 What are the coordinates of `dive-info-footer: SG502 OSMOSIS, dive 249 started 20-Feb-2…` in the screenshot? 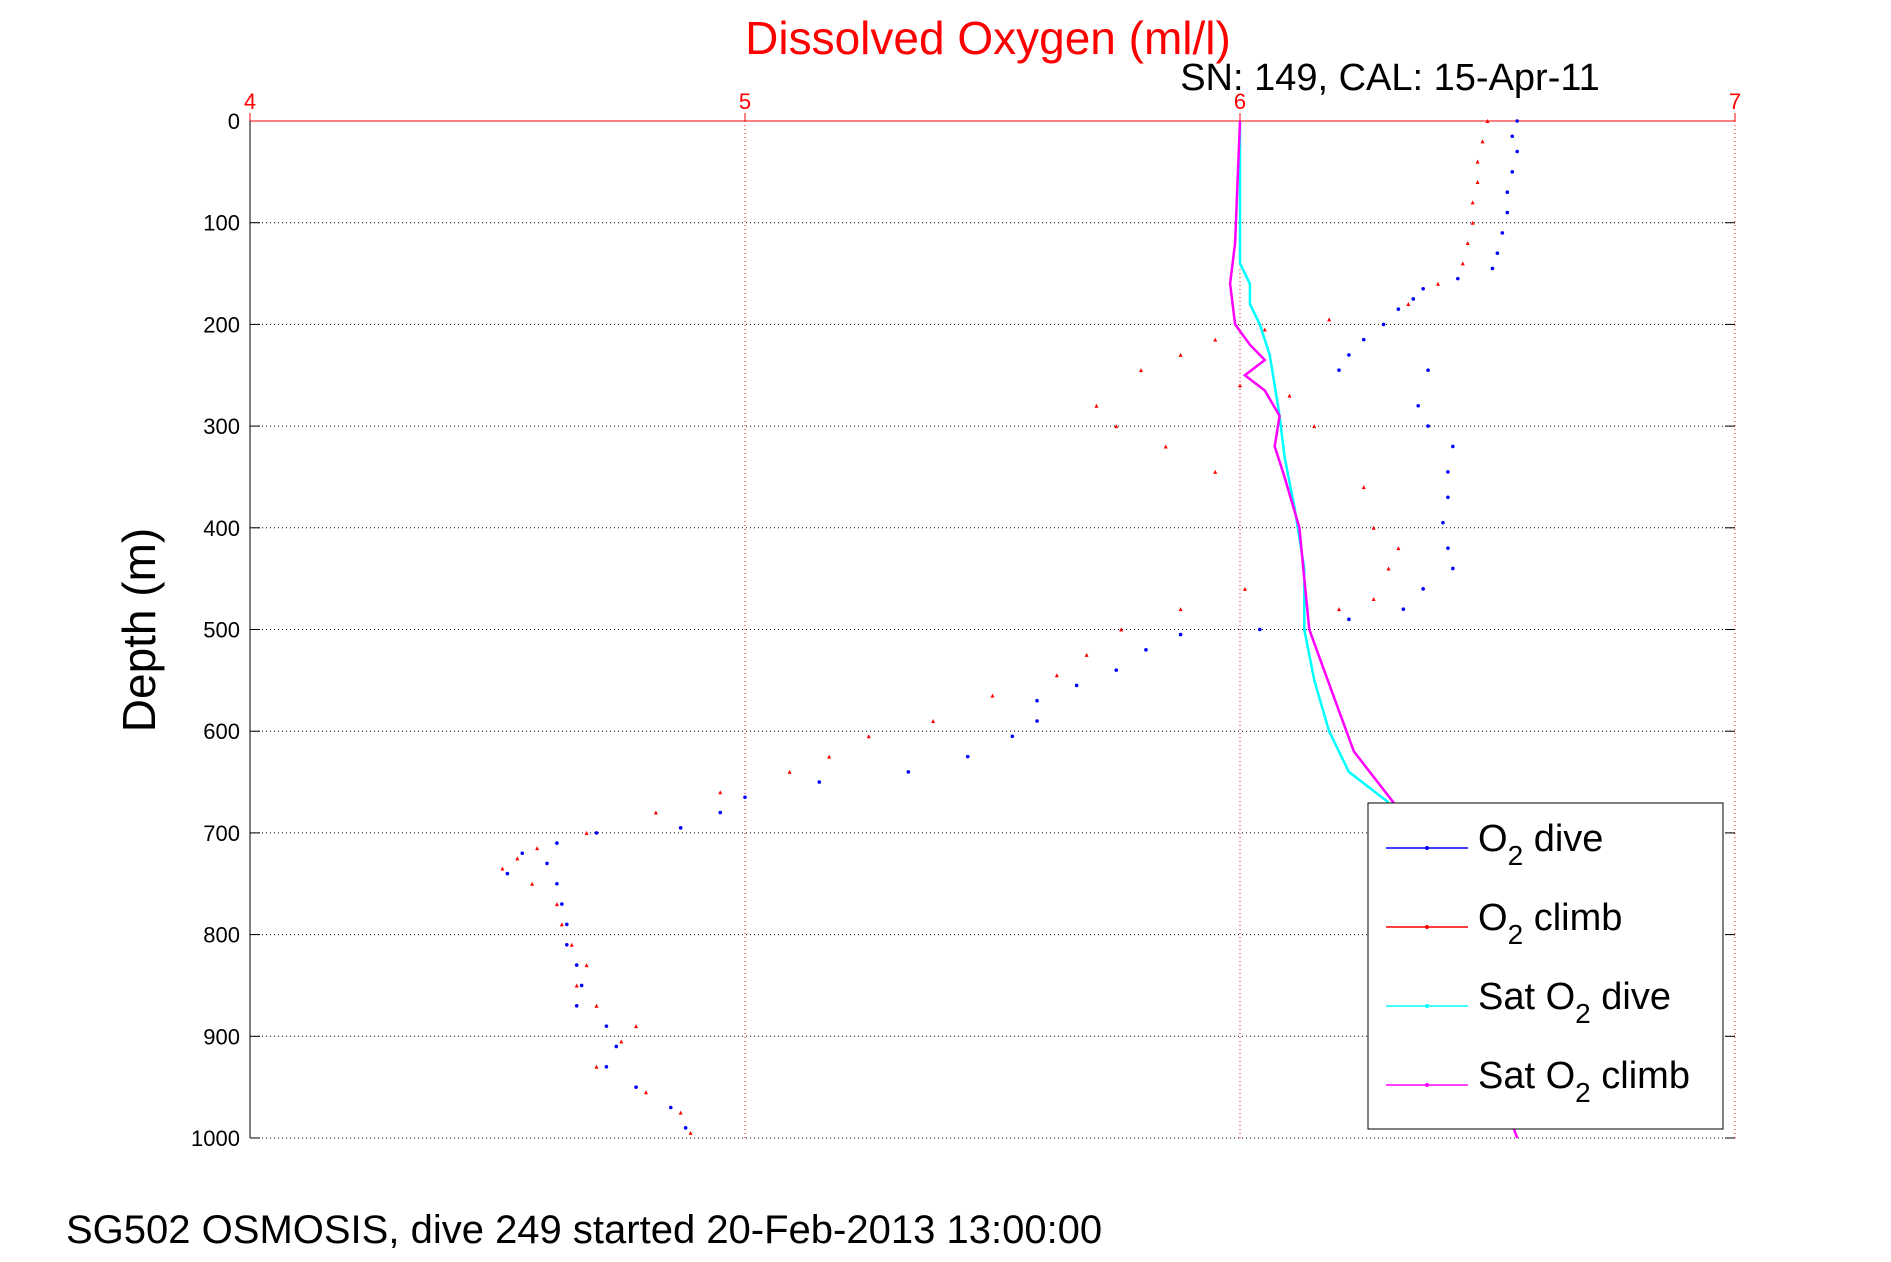 It's located at (584, 1230).